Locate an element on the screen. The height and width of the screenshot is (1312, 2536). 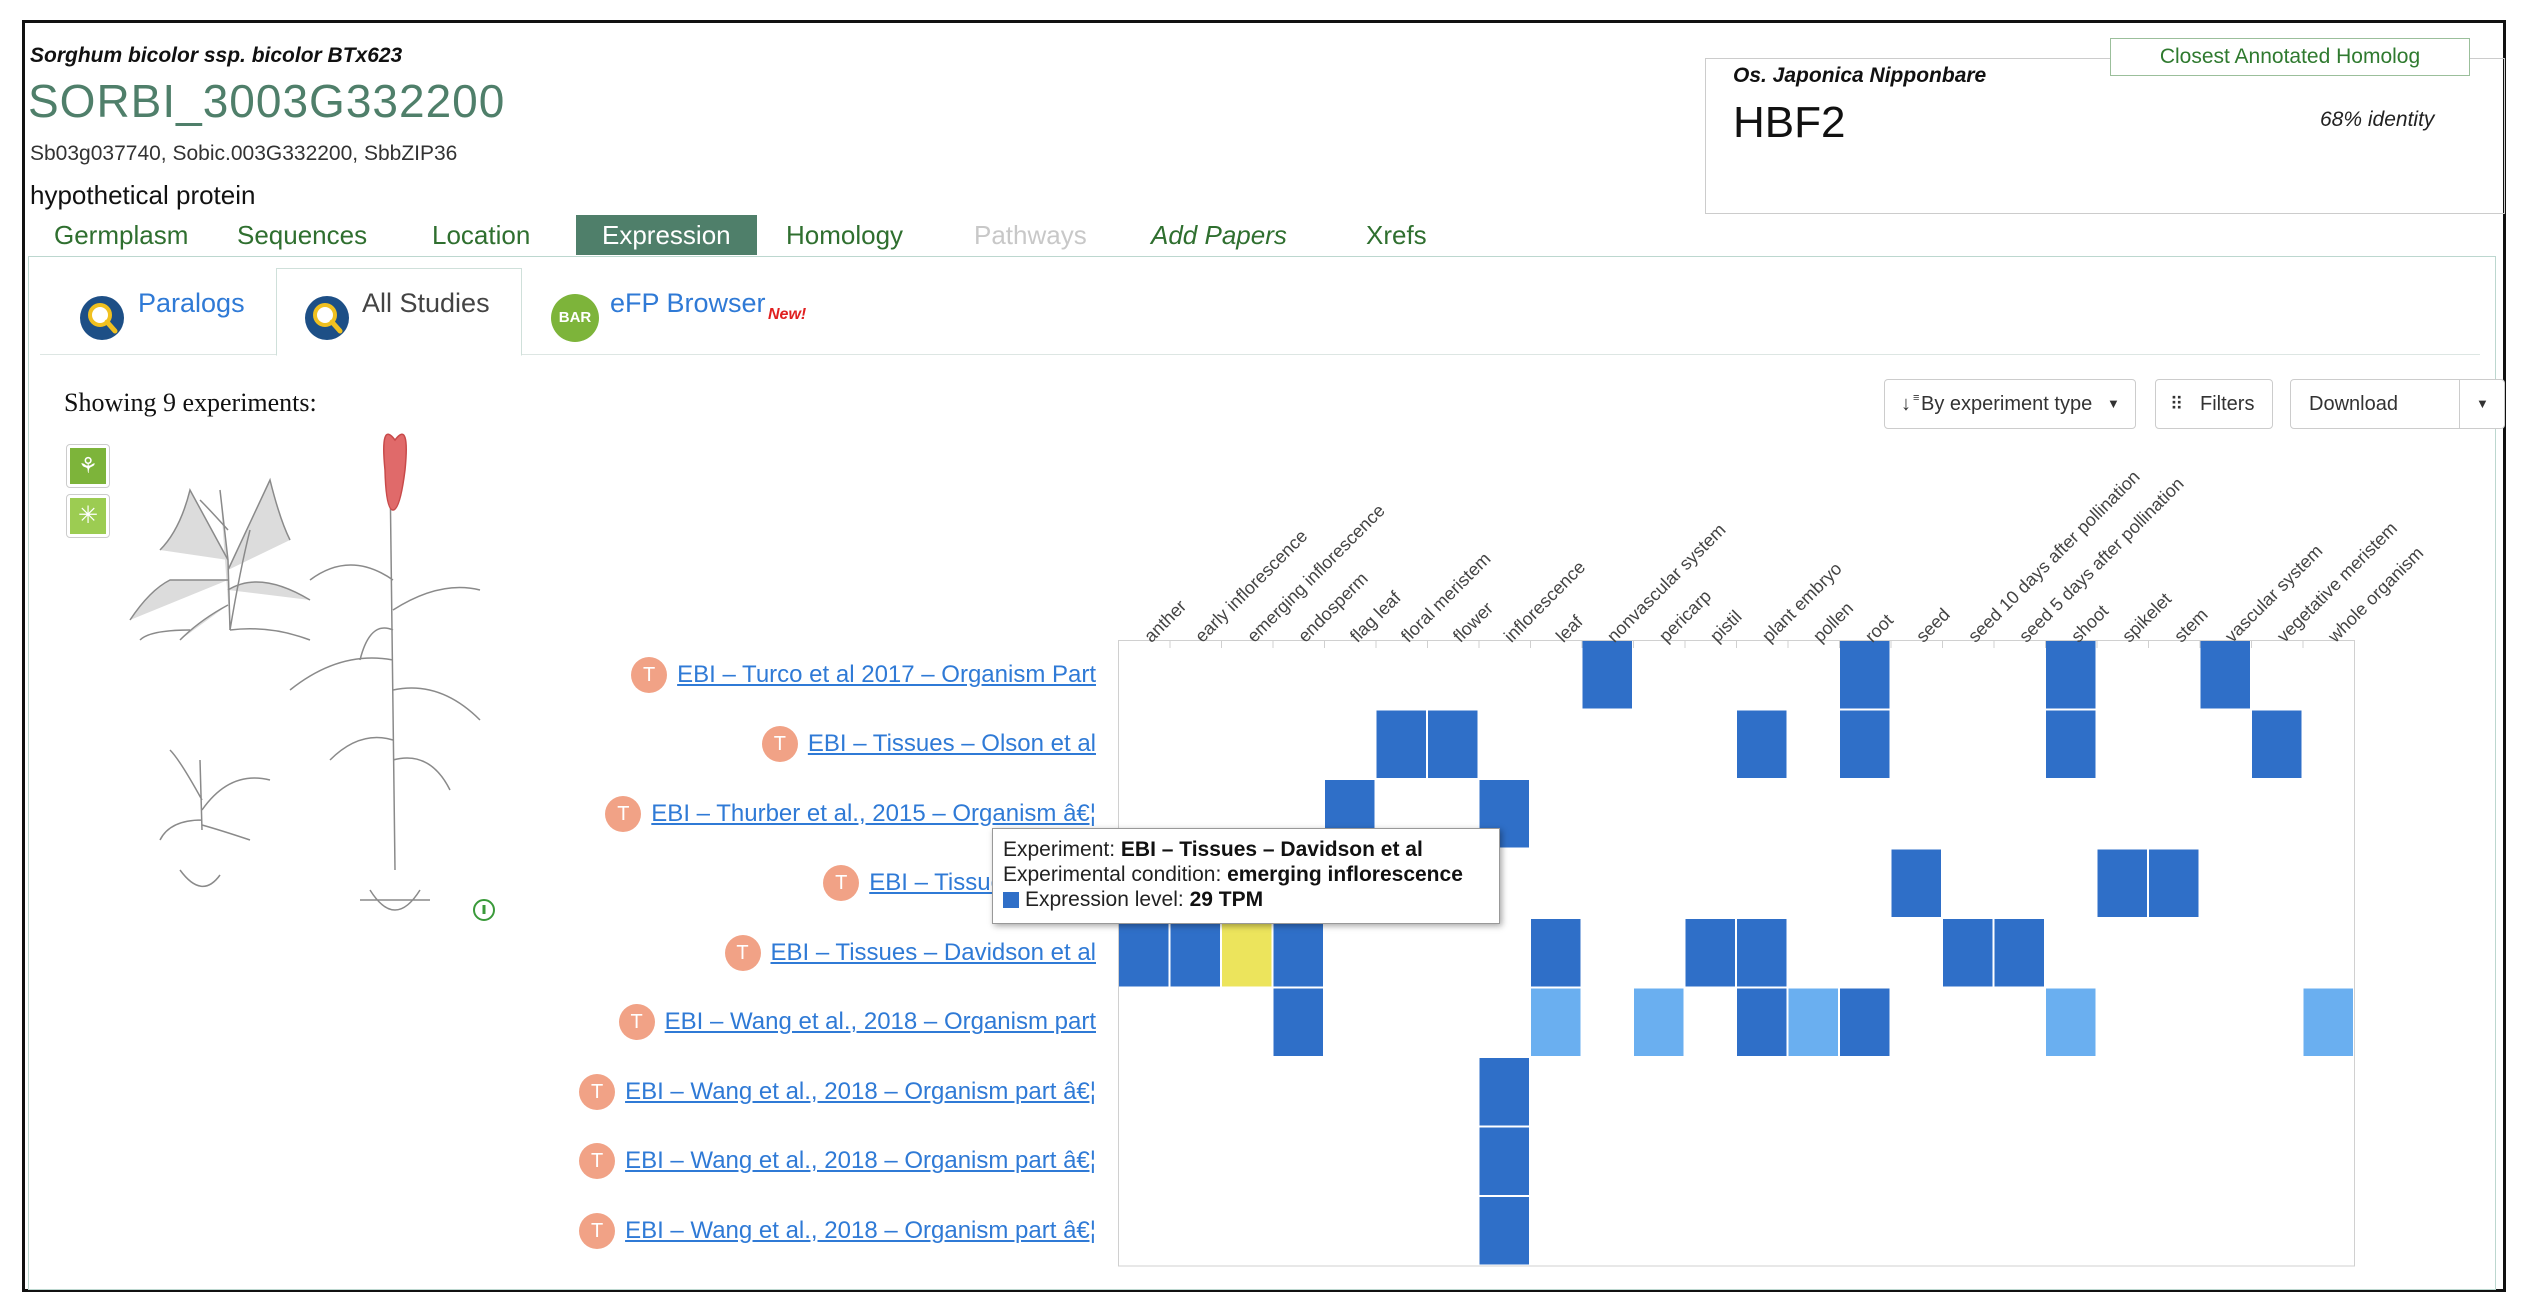
sort-icon-sub: ≡ is located at coordinates (1916, 398).